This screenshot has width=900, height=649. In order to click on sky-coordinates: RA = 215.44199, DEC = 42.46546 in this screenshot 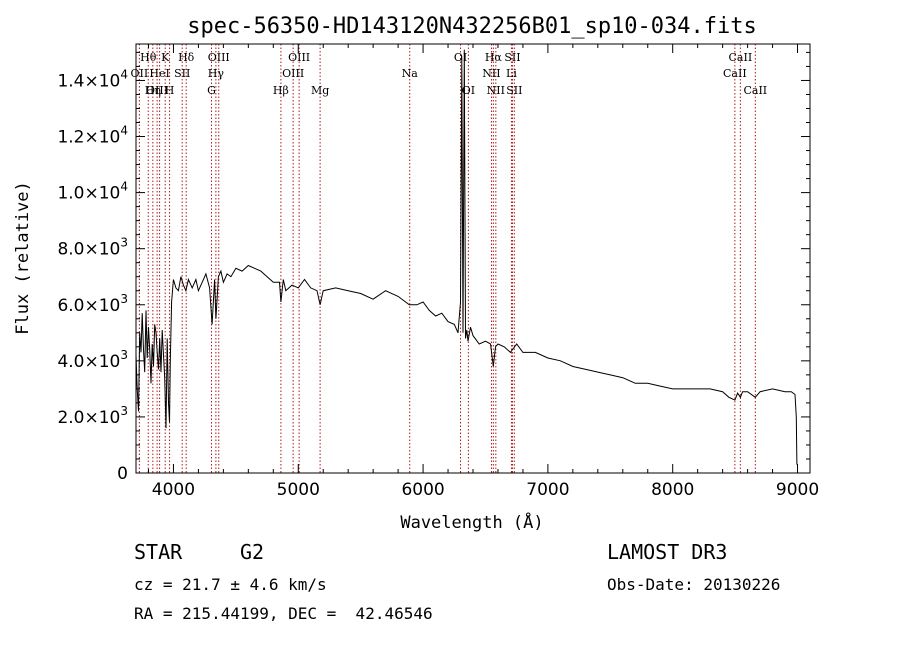, I will do `click(283, 613)`.